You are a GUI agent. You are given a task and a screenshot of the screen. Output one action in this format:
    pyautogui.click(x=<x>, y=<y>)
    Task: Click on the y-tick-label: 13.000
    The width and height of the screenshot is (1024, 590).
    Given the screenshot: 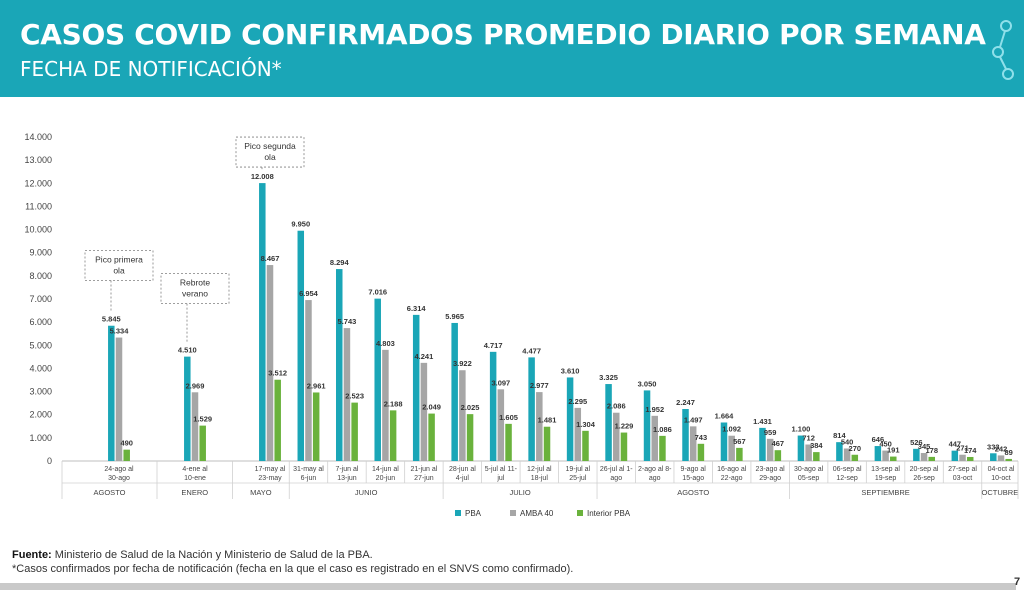 What is the action you would take?
    pyautogui.click(x=38, y=160)
    